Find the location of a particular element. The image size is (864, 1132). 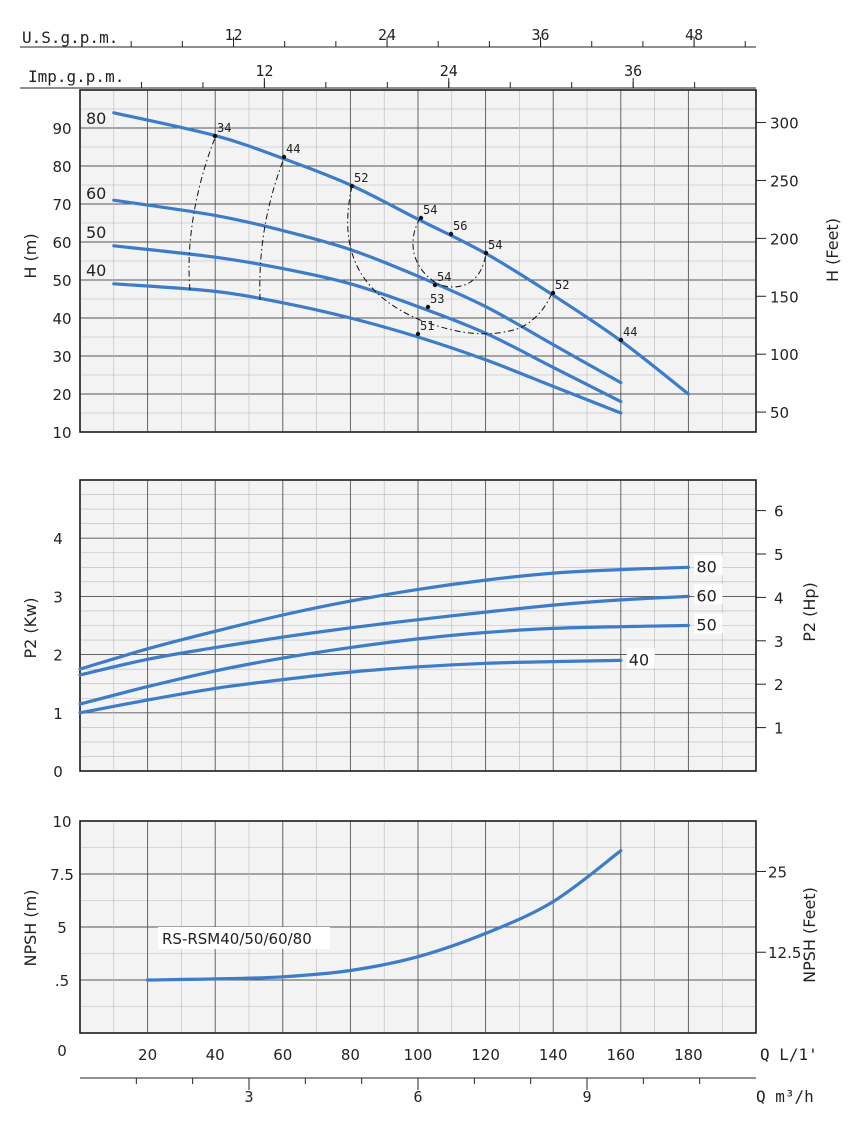

power-curve-label-40: 40 is located at coordinates (639, 659).